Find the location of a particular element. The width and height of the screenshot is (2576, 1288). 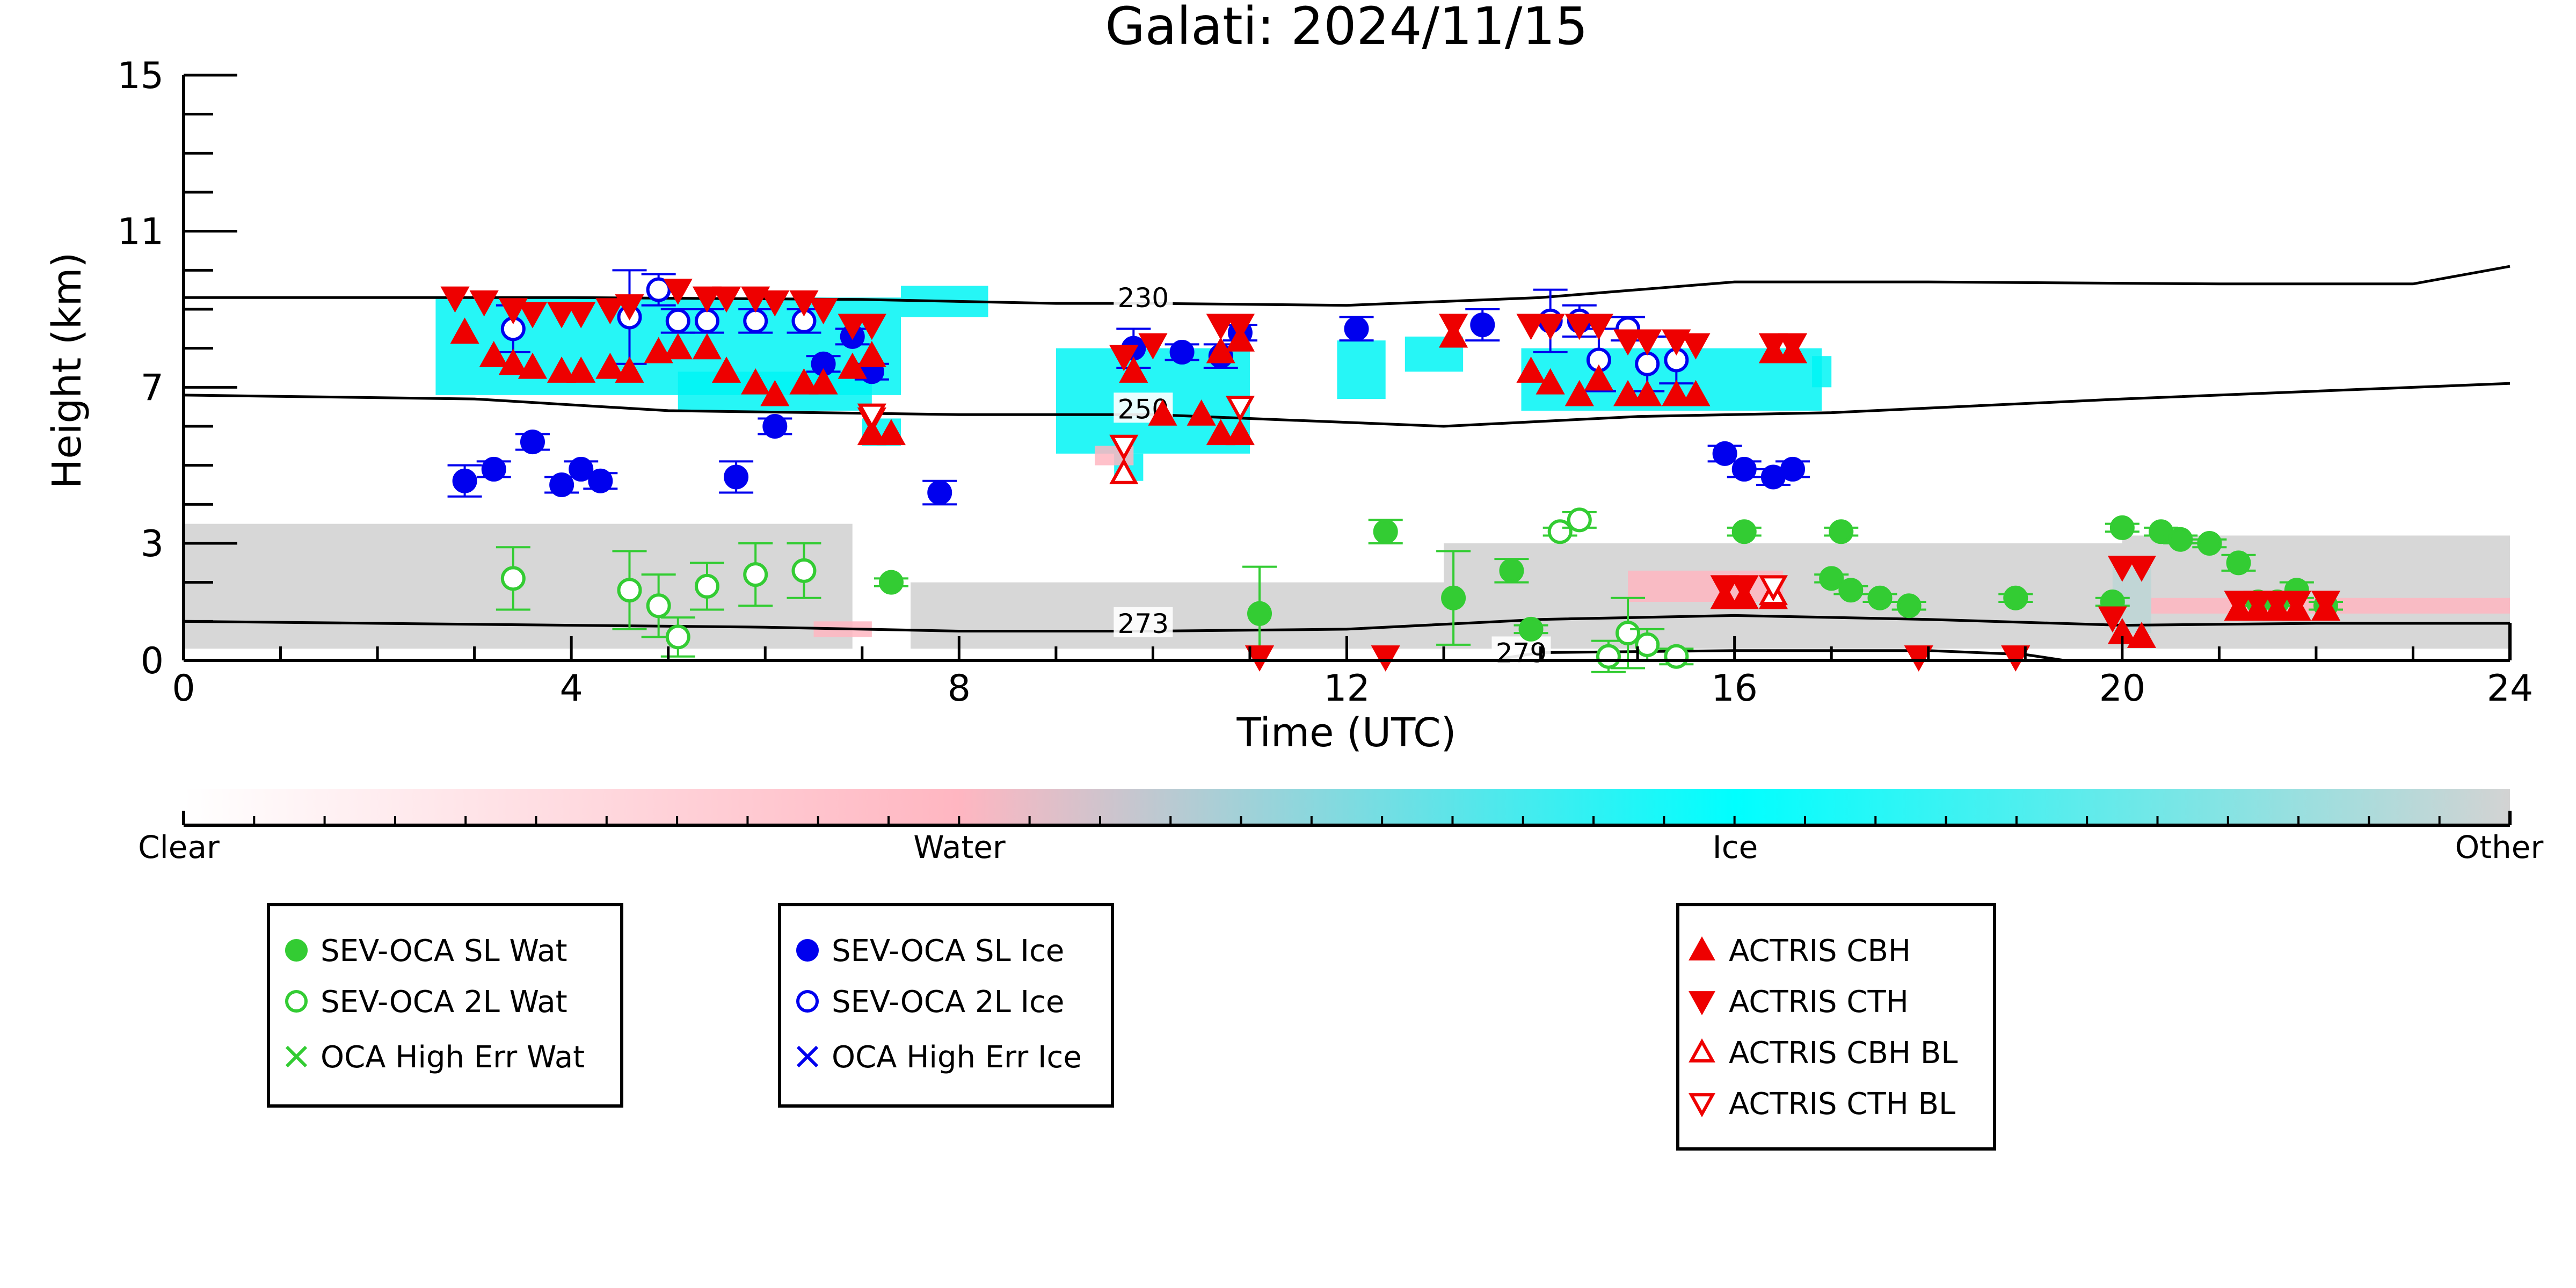

legend-label-sl-ice: SEV-OCA SL Ice is located at coordinates (948, 951).